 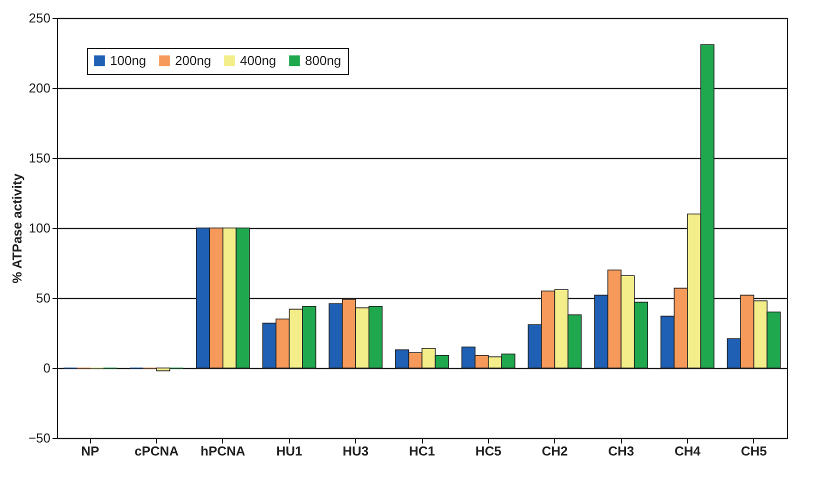 What do you see at coordinates (753, 451) in the screenshot?
I see `x-tick-label: CH5` at bounding box center [753, 451].